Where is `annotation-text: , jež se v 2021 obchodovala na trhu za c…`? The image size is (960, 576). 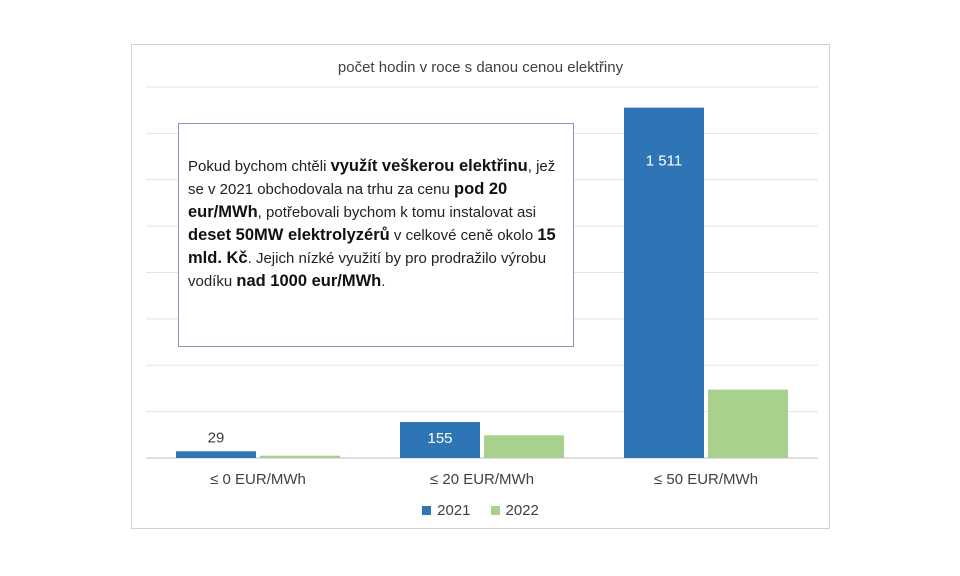
annotation-text: , jež se v 2021 obchodovala na trhu za c… is located at coordinates (372, 178).